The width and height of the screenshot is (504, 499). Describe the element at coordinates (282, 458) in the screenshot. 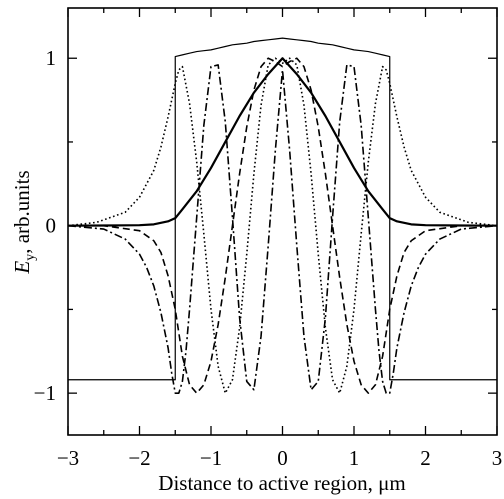

I see `x-tick-label: 0` at that location.